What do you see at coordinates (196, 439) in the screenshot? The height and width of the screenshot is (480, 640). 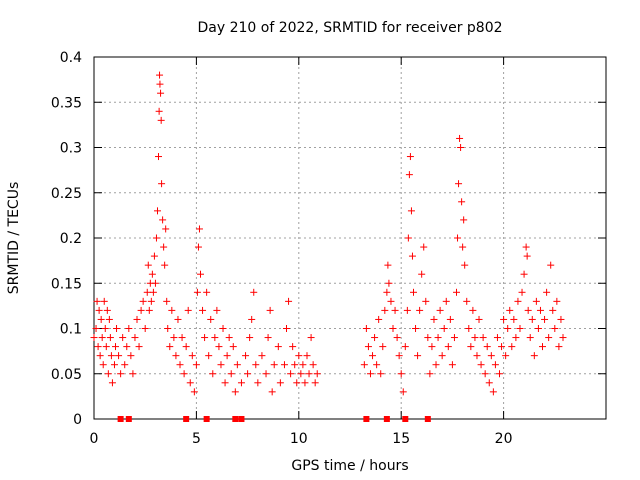 I see `x-tick-label: 5` at bounding box center [196, 439].